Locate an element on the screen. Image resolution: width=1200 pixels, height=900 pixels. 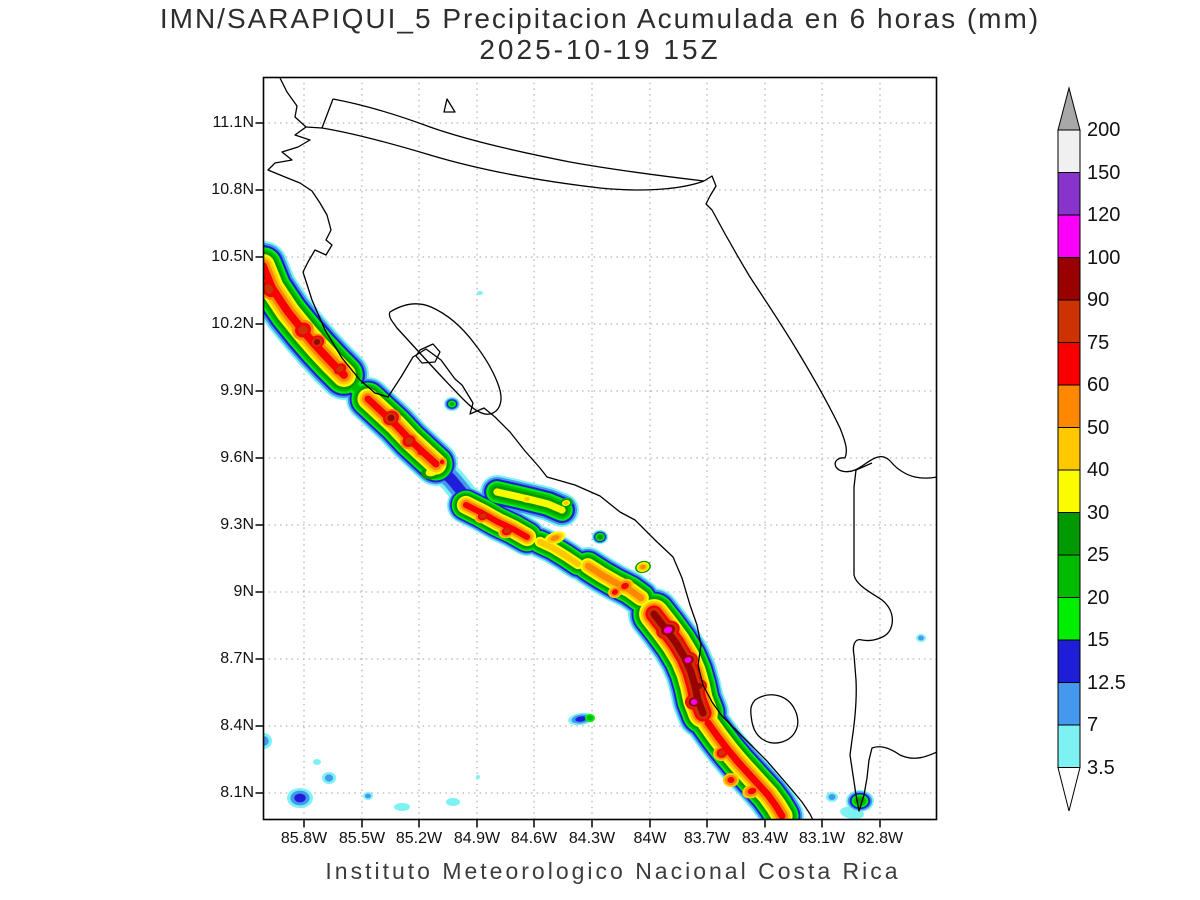
lon-tick-label: 85.2W is located at coordinates (419, 838).